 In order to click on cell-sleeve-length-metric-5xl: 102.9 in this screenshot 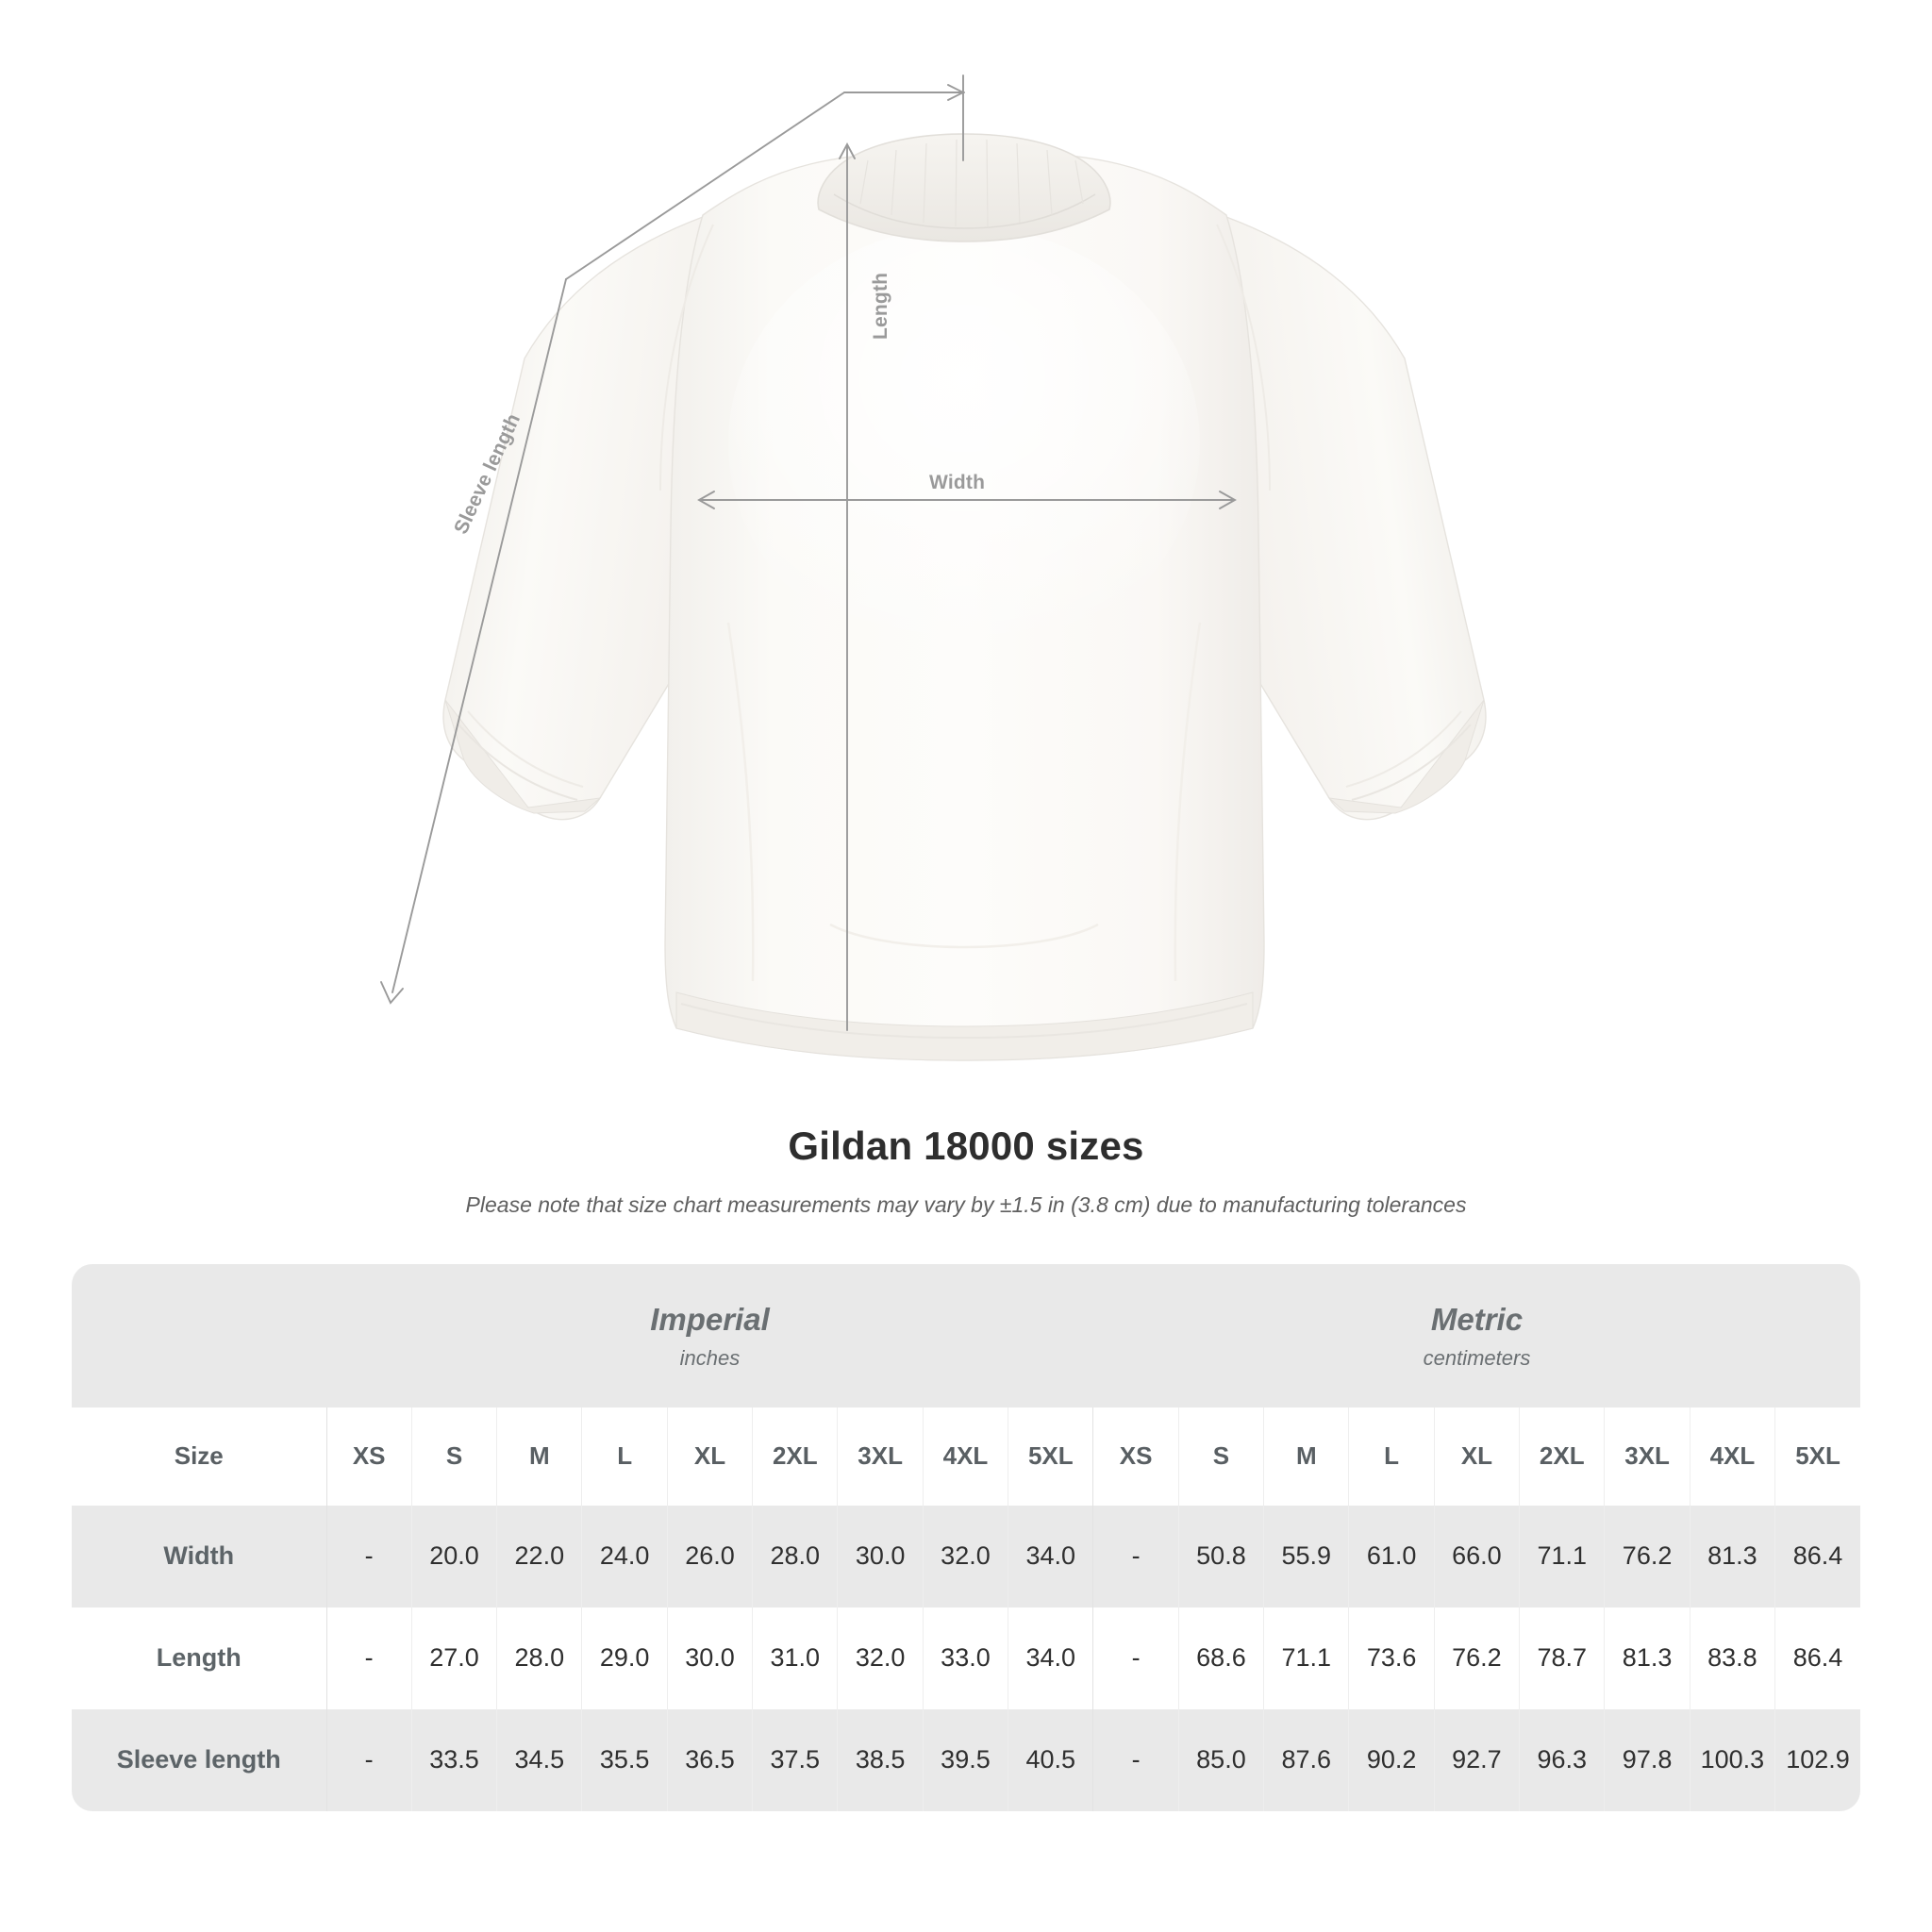, I will do `click(1817, 1760)`.